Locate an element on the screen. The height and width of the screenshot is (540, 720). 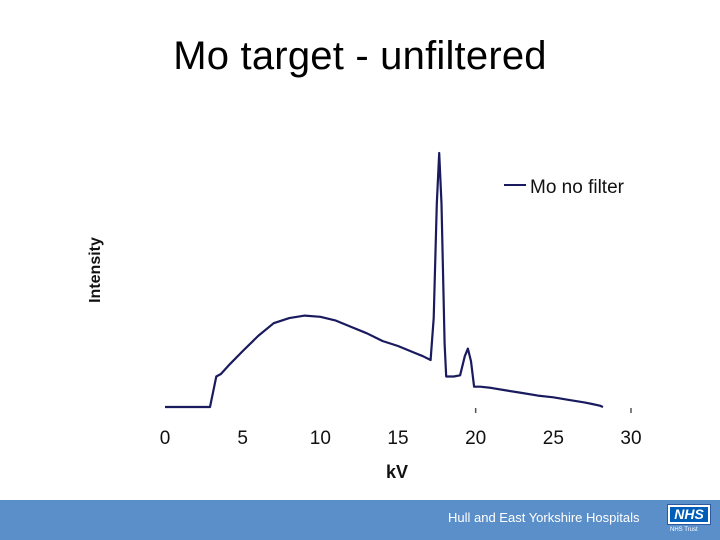
nhs-logo-text: NHS is located at coordinates (689, 514).